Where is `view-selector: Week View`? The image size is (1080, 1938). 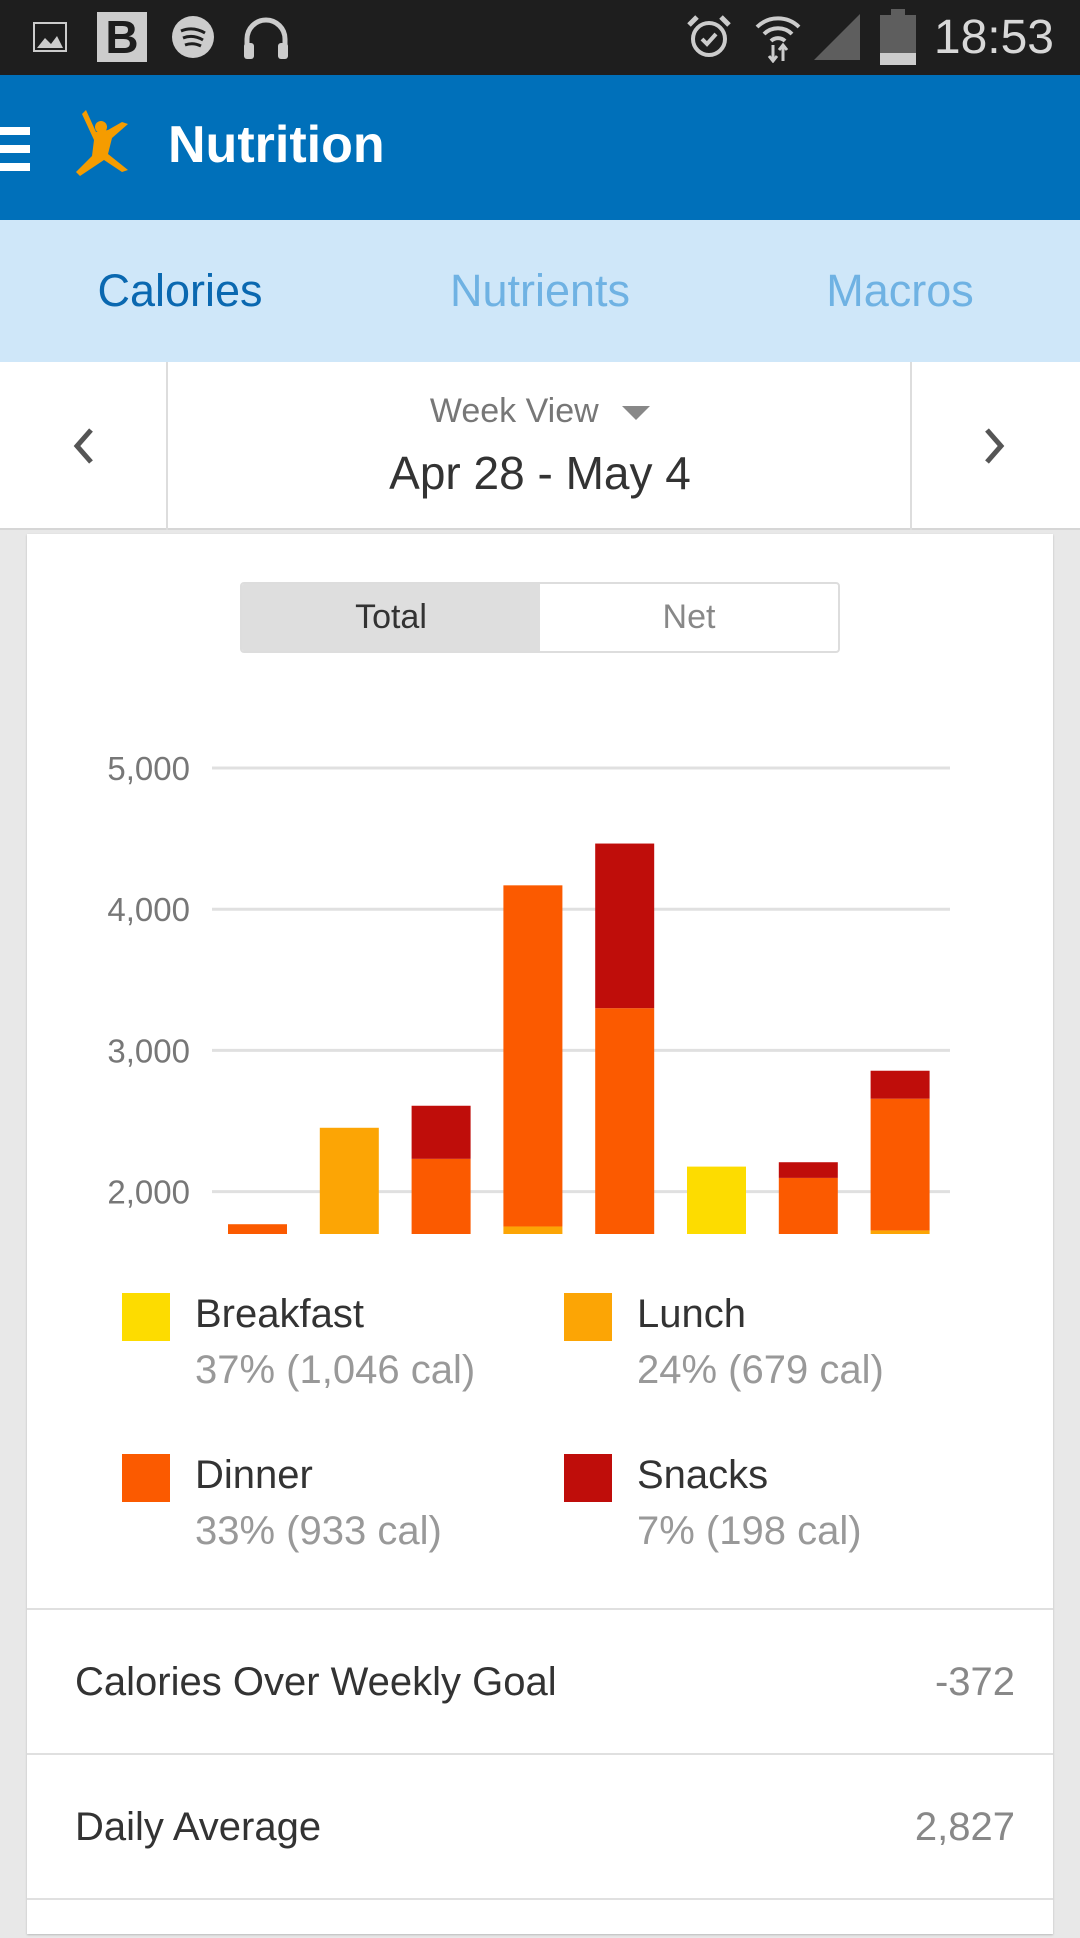 view-selector: Week View is located at coordinates (540, 411).